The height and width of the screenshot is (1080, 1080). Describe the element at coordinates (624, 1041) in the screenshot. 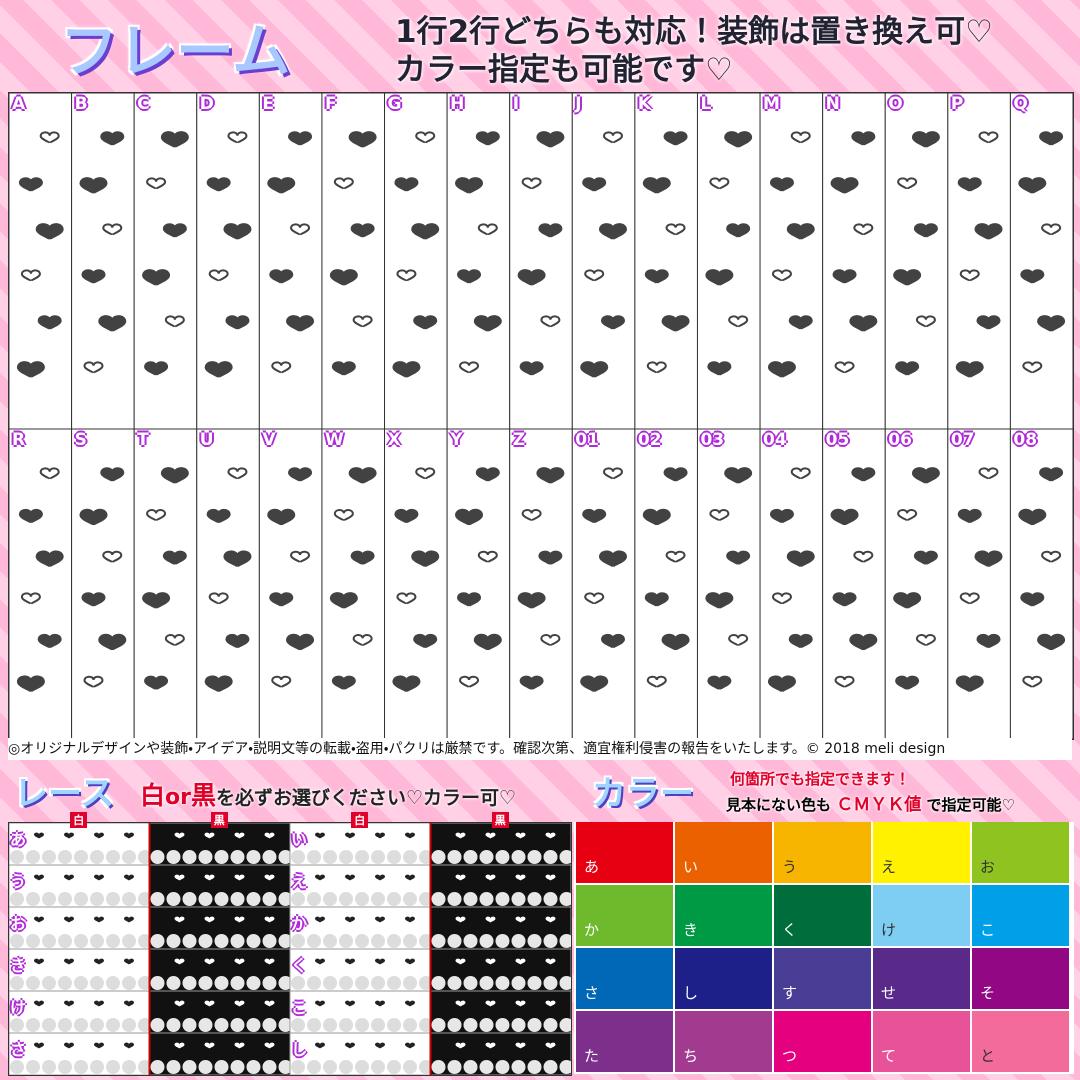

I see `color-swatch: た` at that location.